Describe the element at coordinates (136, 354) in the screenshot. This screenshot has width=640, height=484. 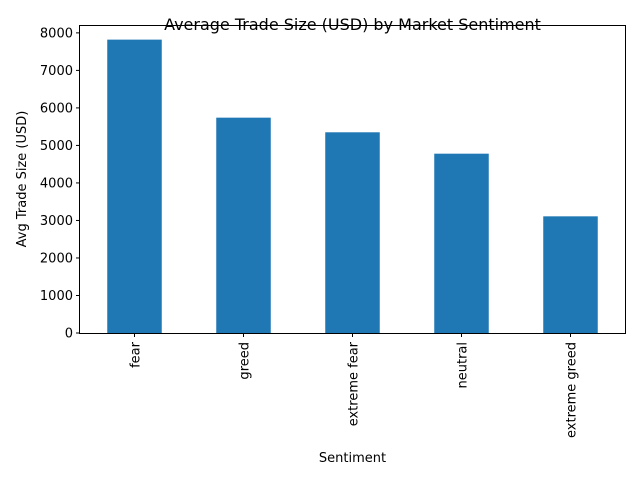
I see `x-tick-label: fear` at that location.